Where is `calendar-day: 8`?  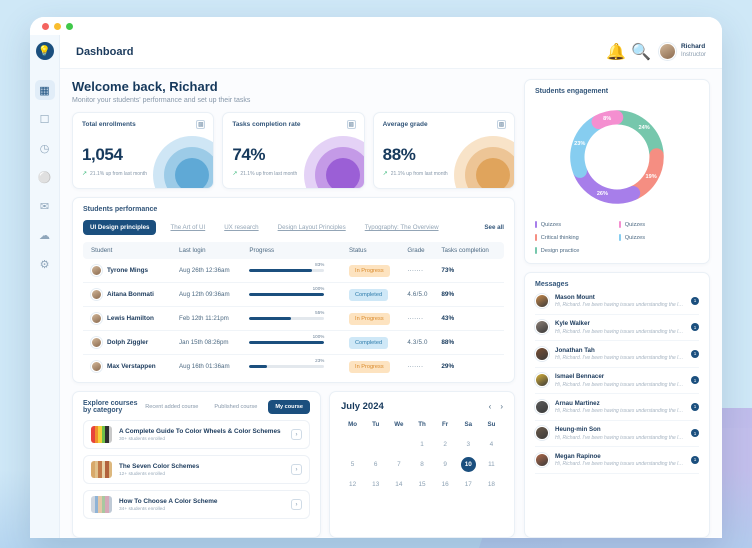 calendar-day: 8 is located at coordinates (422, 464).